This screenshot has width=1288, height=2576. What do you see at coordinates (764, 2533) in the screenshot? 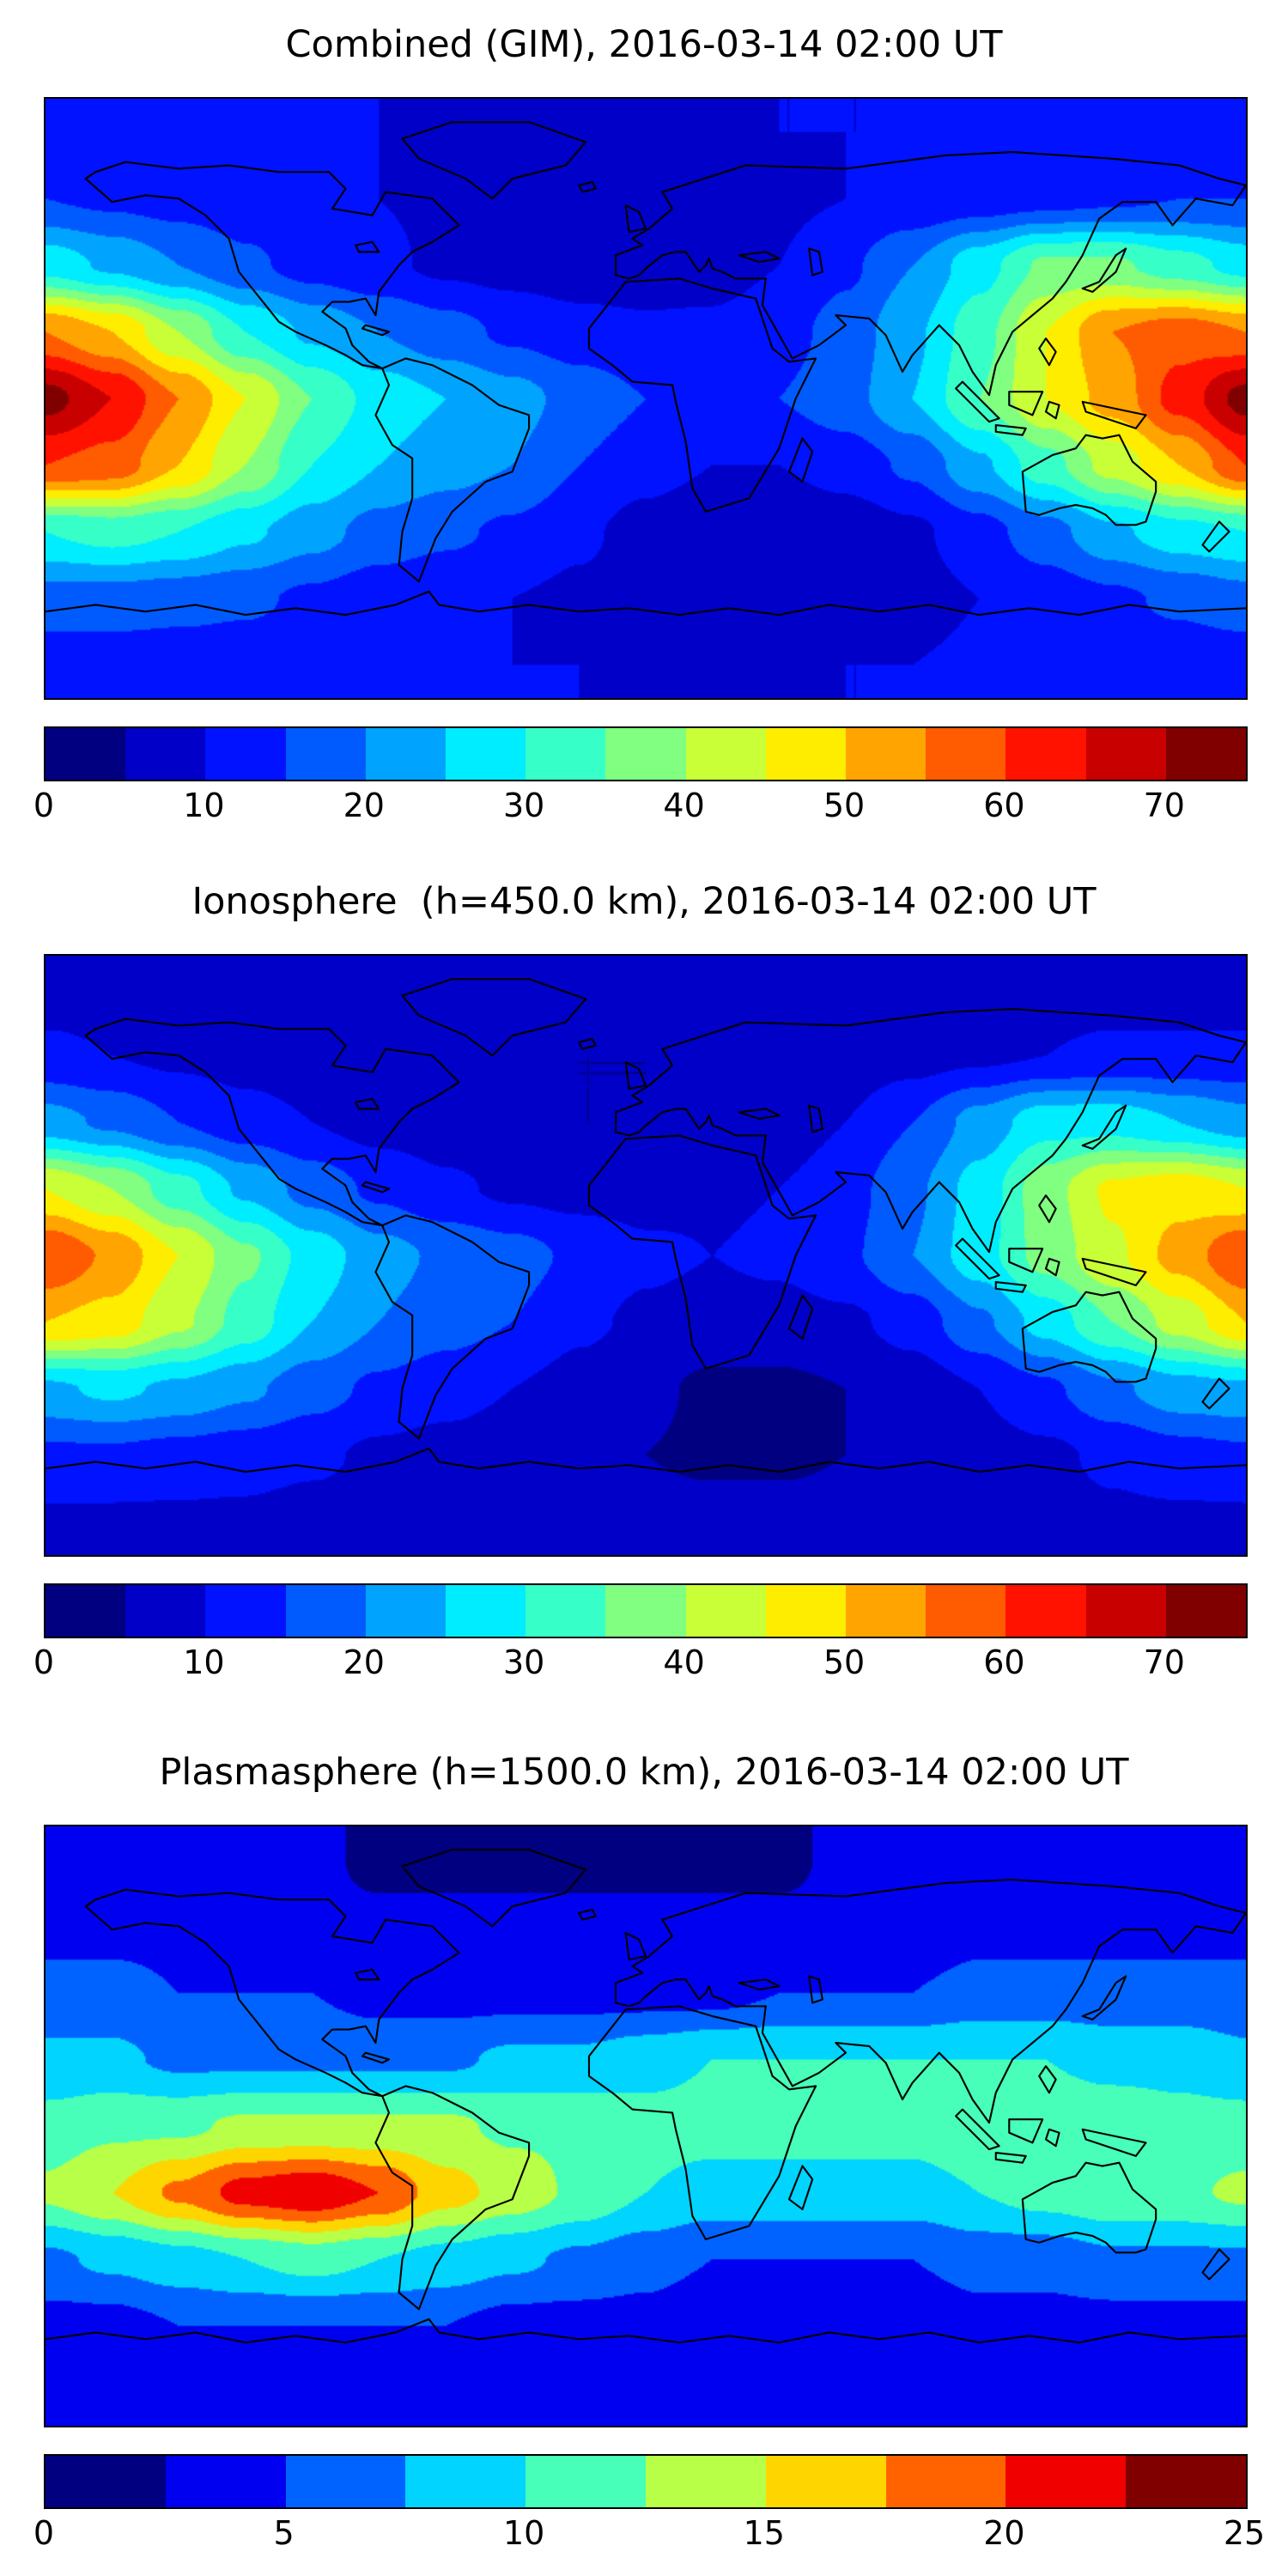
I see `colorbar-tick-label: 15` at bounding box center [764, 2533].